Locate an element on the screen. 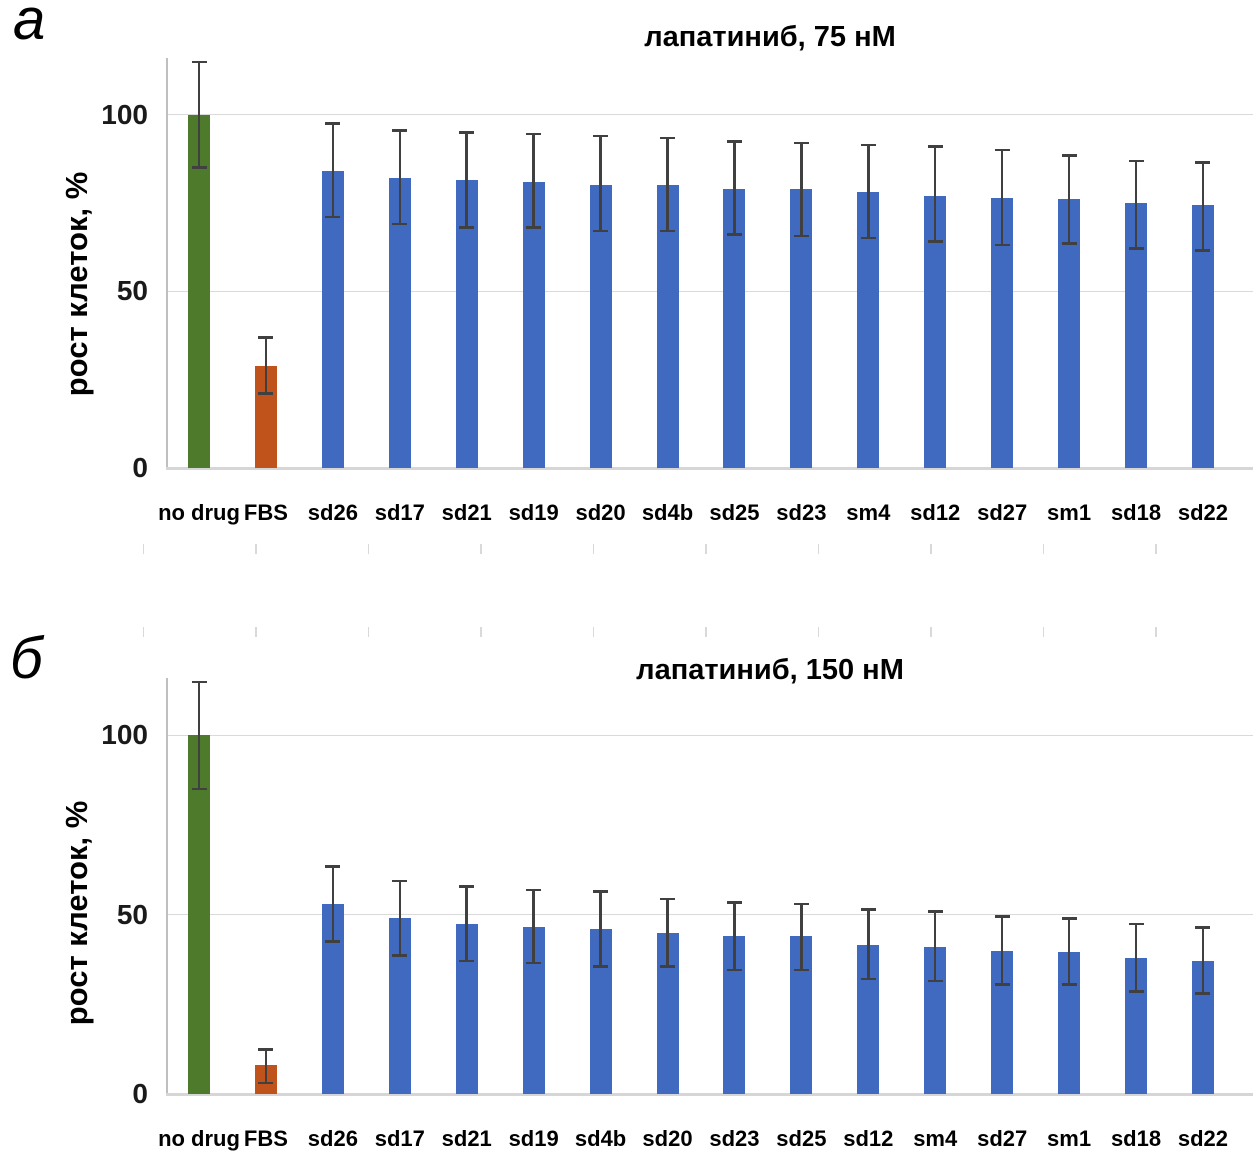 The height and width of the screenshot is (1167, 1253). error-bar-sd18 is located at coordinates (1136, 204).